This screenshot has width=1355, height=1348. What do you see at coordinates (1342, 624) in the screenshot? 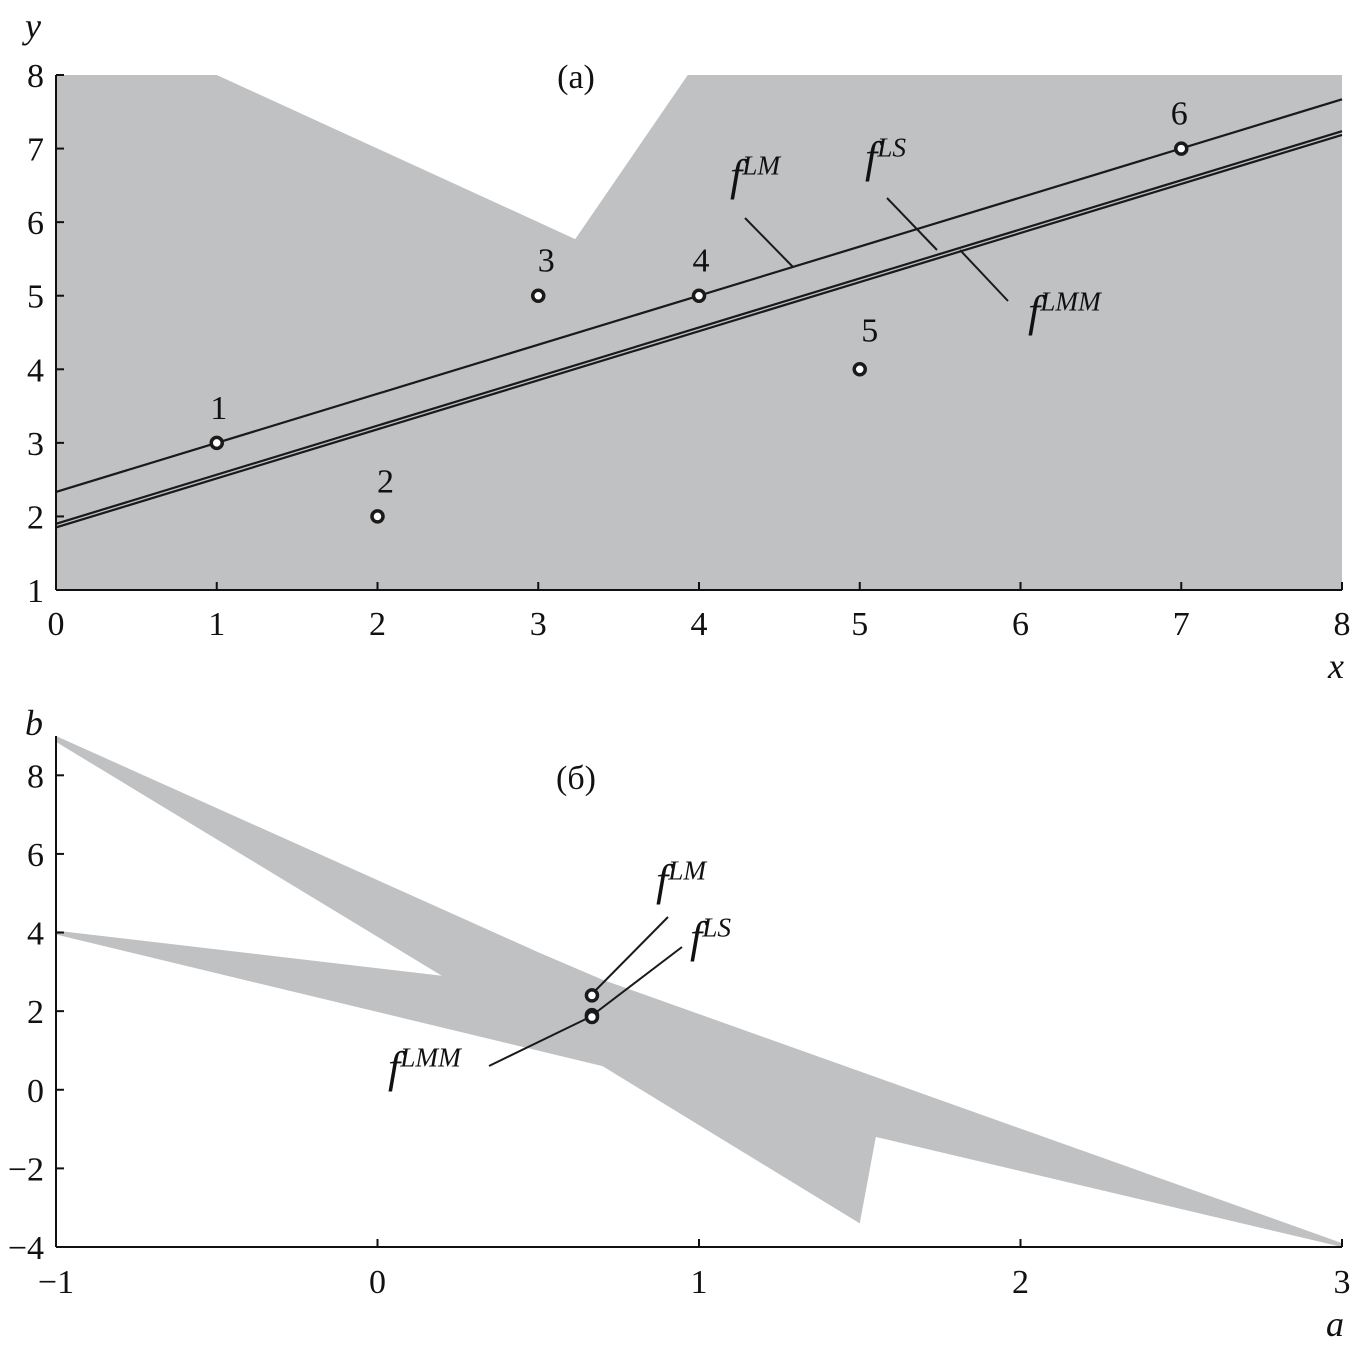
I see `x-tick-label: 8` at bounding box center [1342, 624].